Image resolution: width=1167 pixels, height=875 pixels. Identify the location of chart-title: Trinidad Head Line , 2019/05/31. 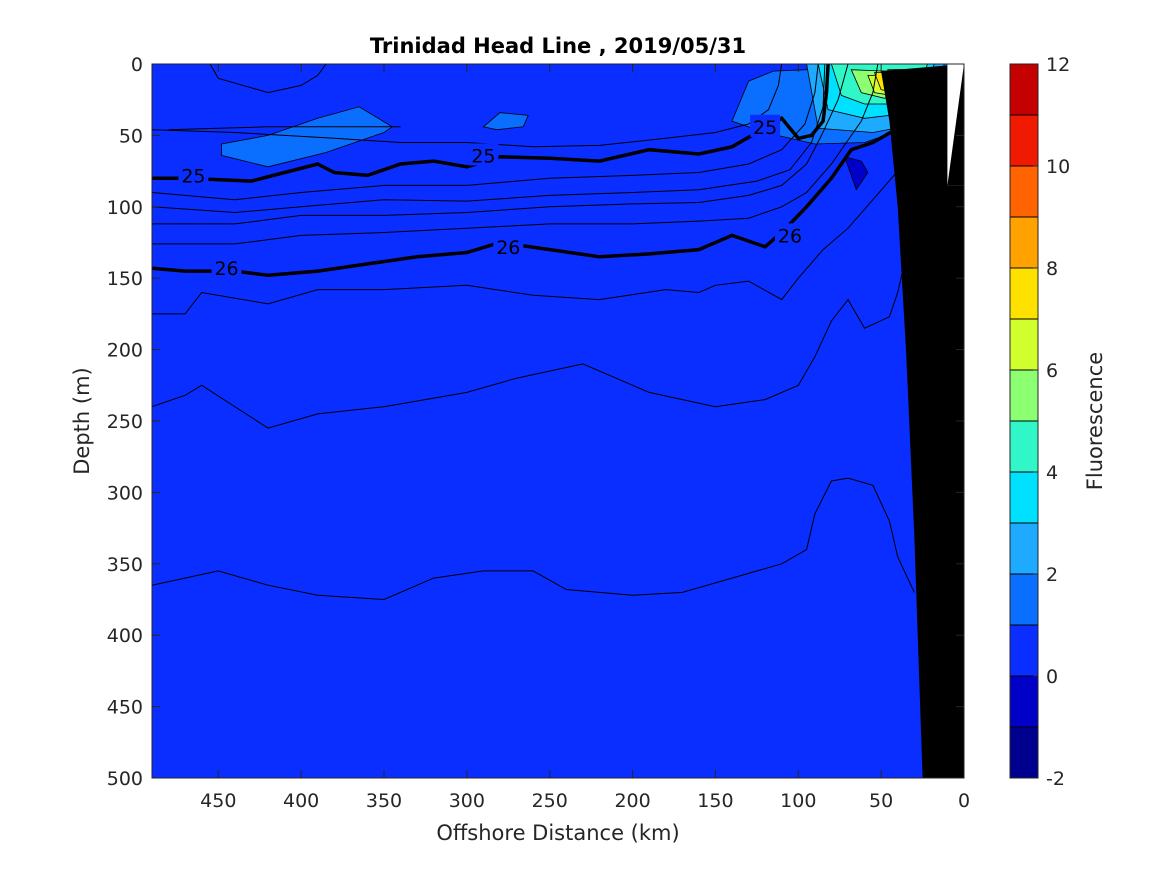
(558, 46).